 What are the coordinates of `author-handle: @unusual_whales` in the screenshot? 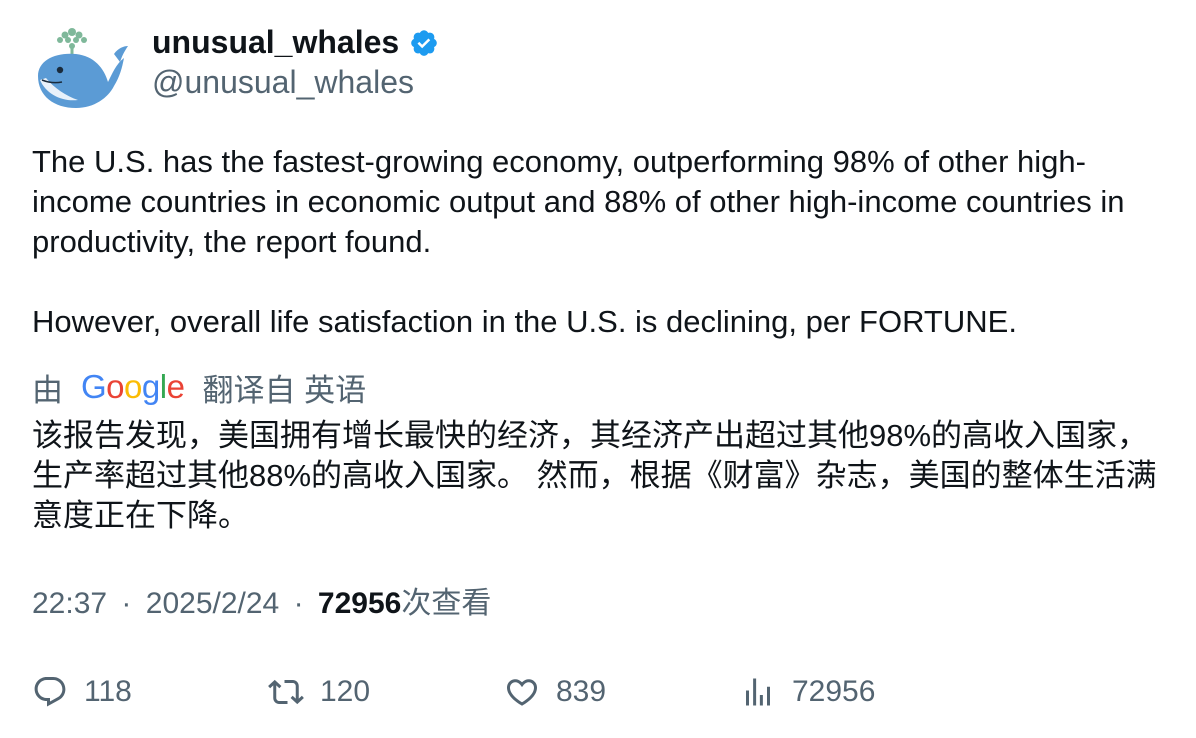 It's located at (283, 82).